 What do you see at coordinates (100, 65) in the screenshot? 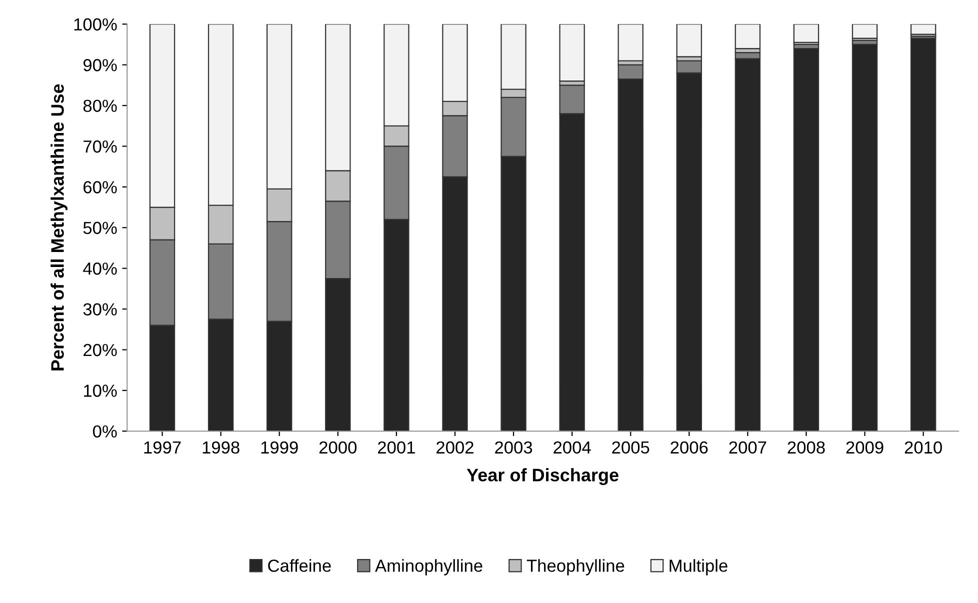
I see `y-tick-label: 90%` at bounding box center [100, 65].